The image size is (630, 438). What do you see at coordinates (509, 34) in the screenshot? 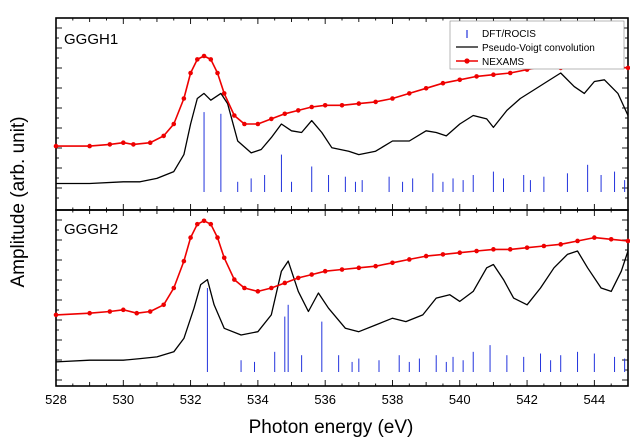
I see `legend-dft-label: DFT/ROCIS` at bounding box center [509, 34].